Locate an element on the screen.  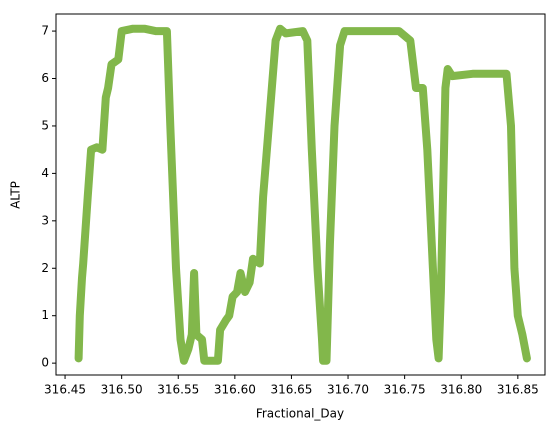
y-tick-label: 3 is located at coordinates (45, 220).